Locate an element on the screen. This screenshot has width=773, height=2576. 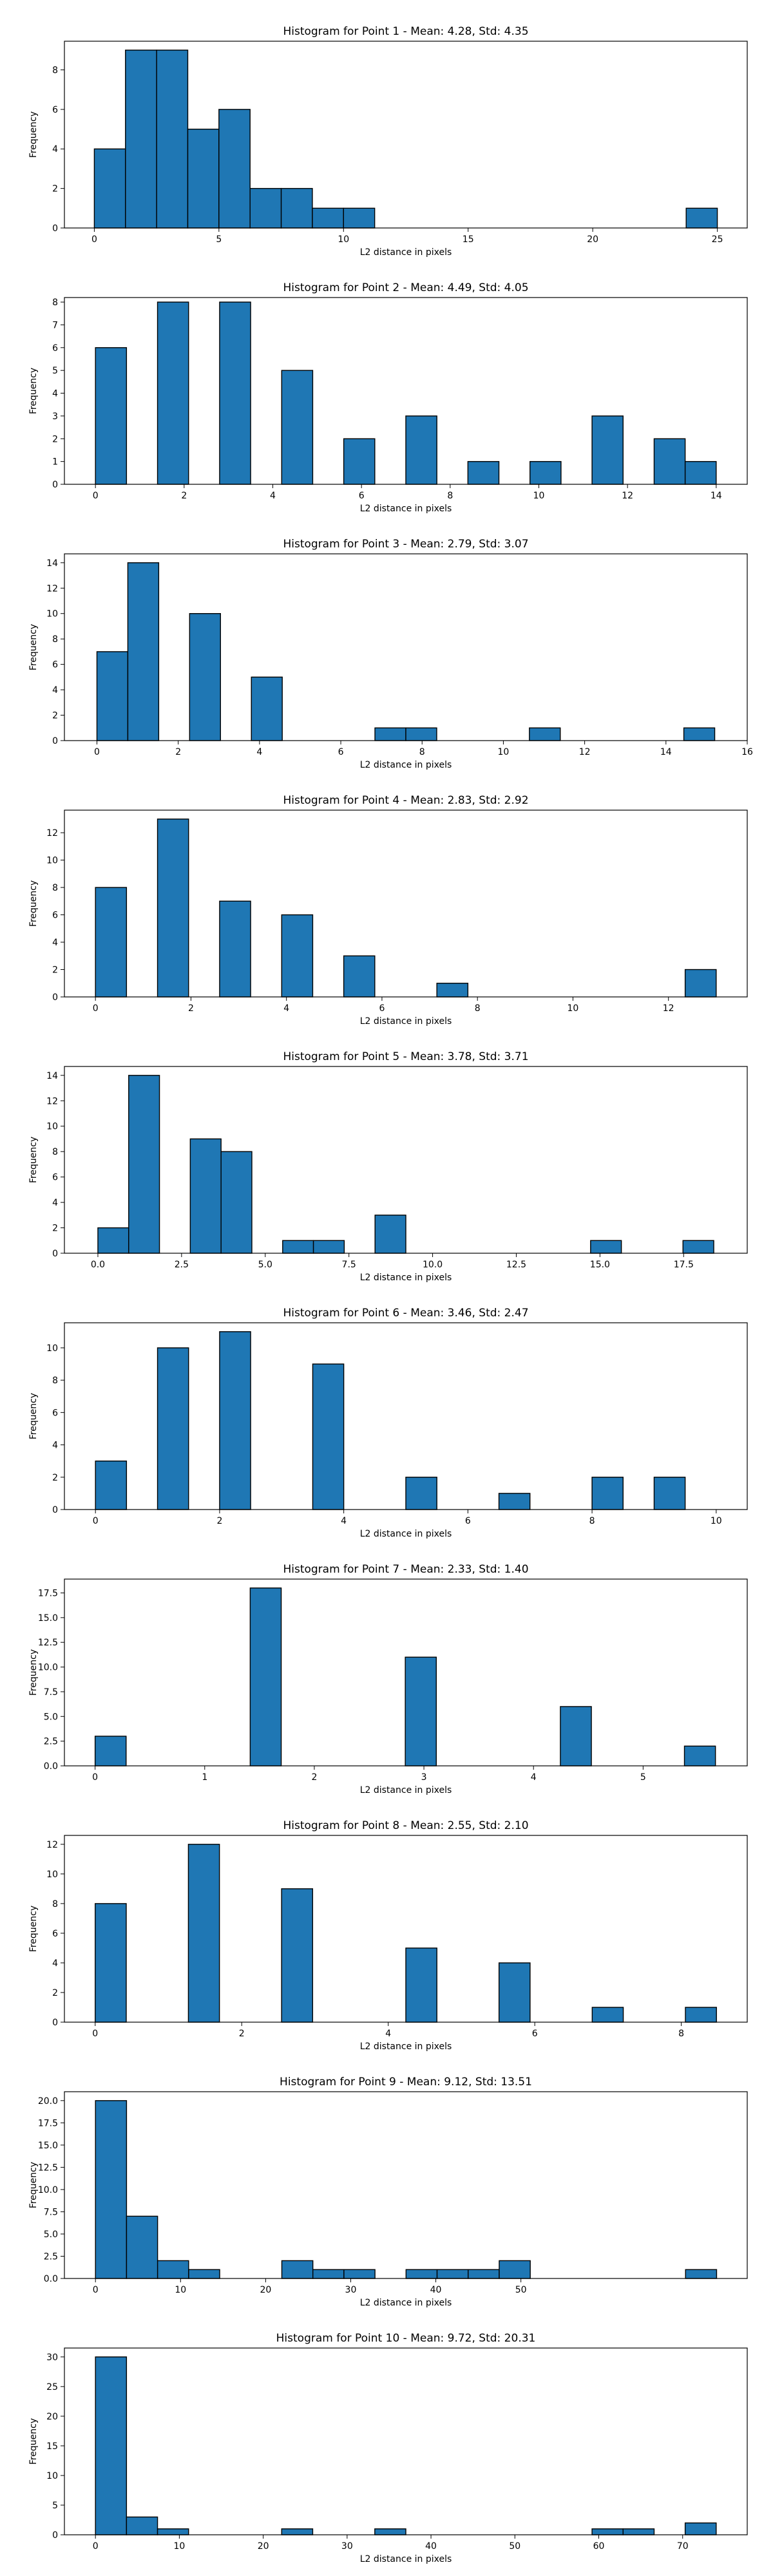
x-tick-label: 10.0 is located at coordinates (433, 1265).